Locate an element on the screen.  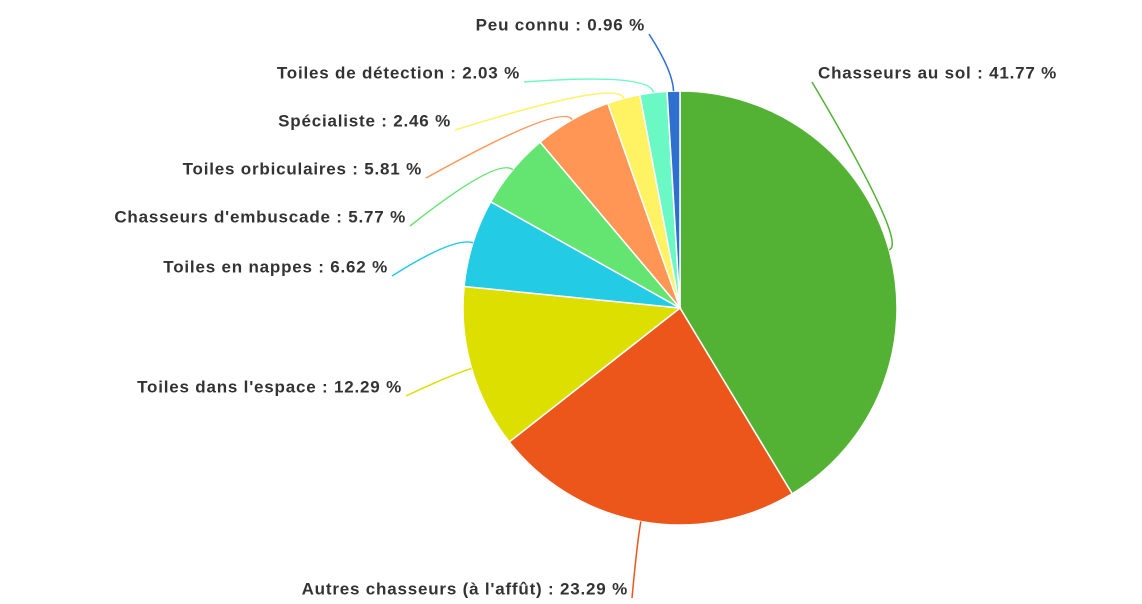
data-label: Toiles dans l'espace : 12.29 % is located at coordinates (269, 386).